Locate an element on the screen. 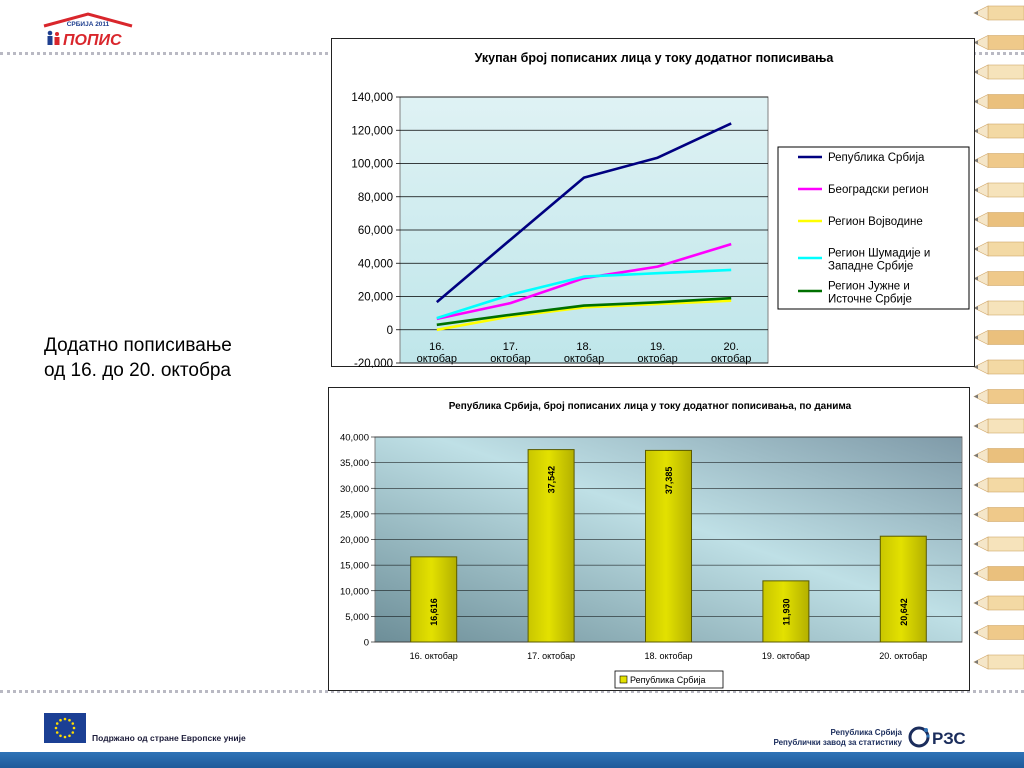  pencils-decoration is located at coordinates (998, 337).